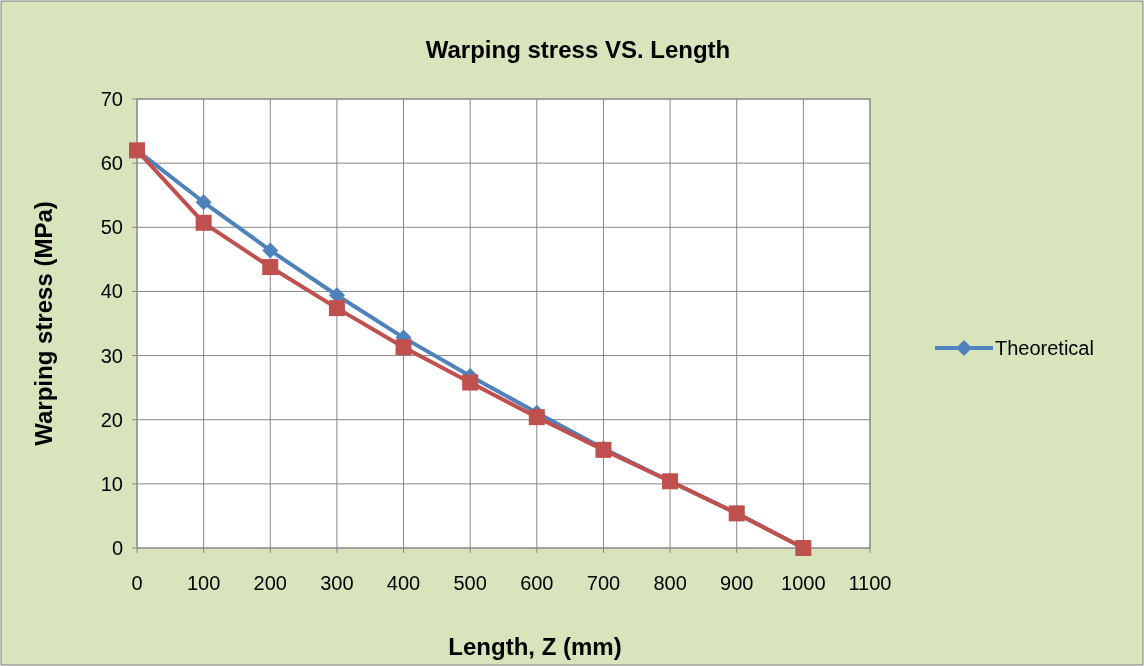 The image size is (1144, 666). What do you see at coordinates (537, 583) in the screenshot?
I see `x-tick-label: 600` at bounding box center [537, 583].